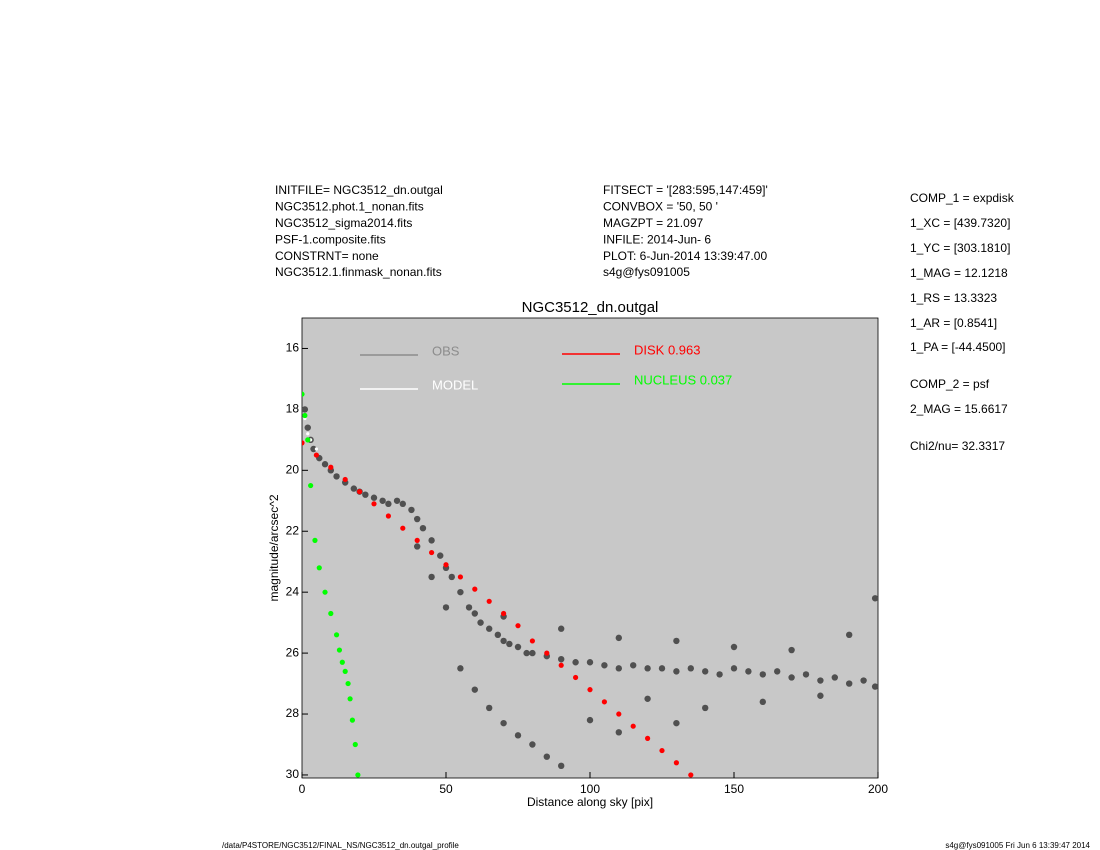  I want to click on header-line: FITSECT = '[283:595,147:459]', so click(685, 190).